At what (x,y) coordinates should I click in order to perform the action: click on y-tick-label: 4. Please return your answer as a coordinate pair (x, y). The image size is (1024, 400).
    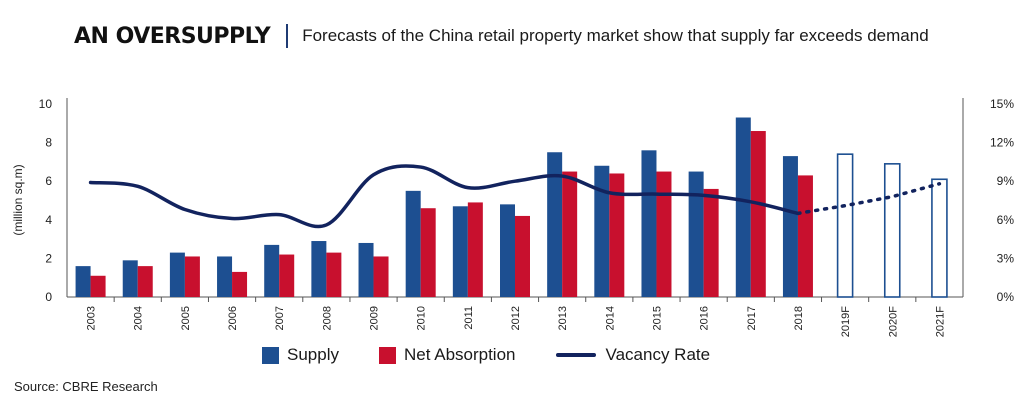
    Looking at the image, I should click on (48, 220).